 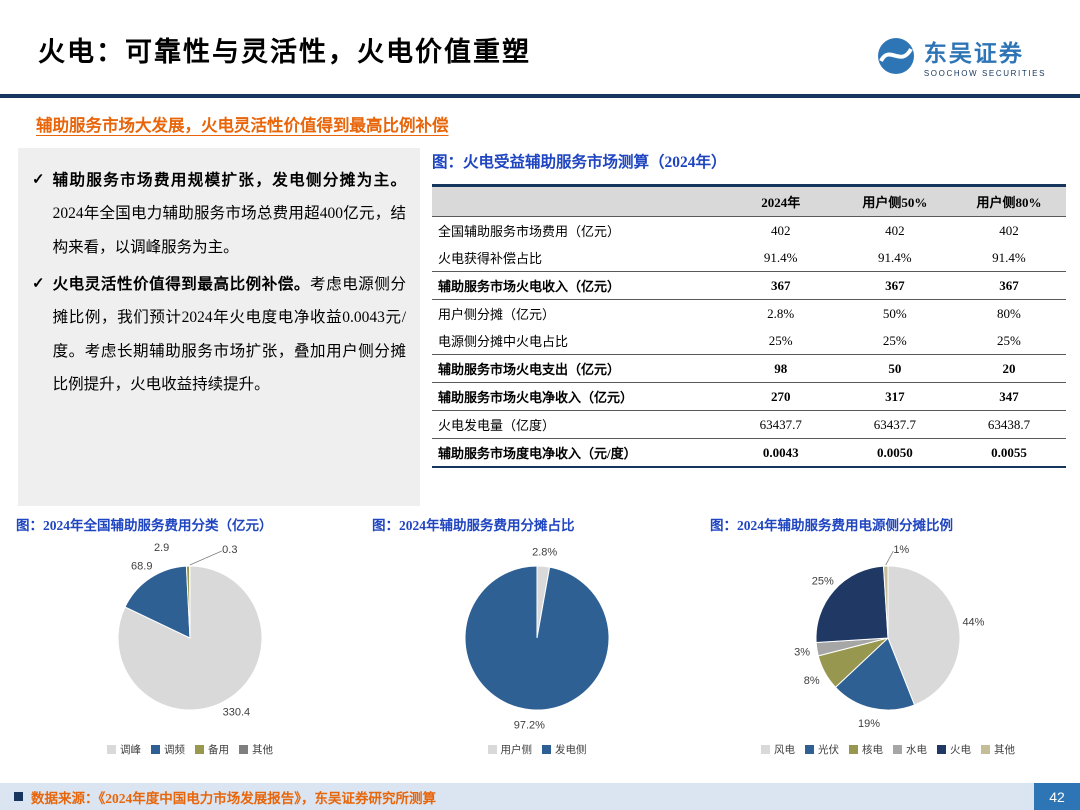 I want to click on legend-item: 风电, so click(x=778, y=749).